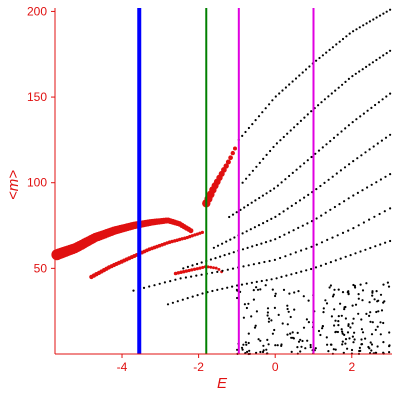  Describe the element at coordinates (37, 183) in the screenshot. I see `y-tick-label: 100` at that location.